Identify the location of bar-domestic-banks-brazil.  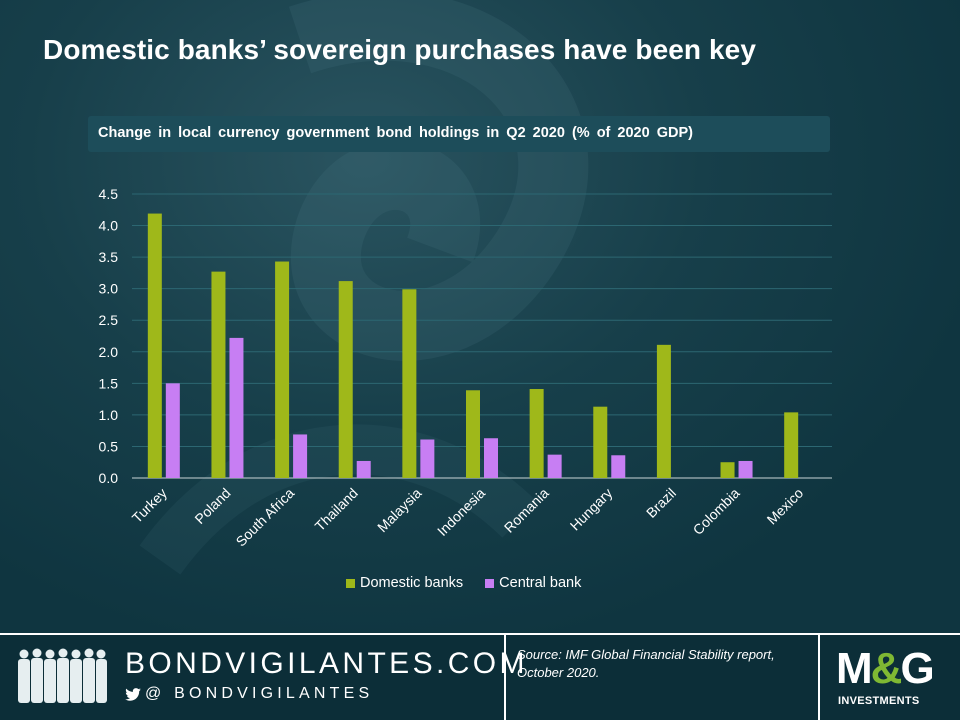
(663, 411).